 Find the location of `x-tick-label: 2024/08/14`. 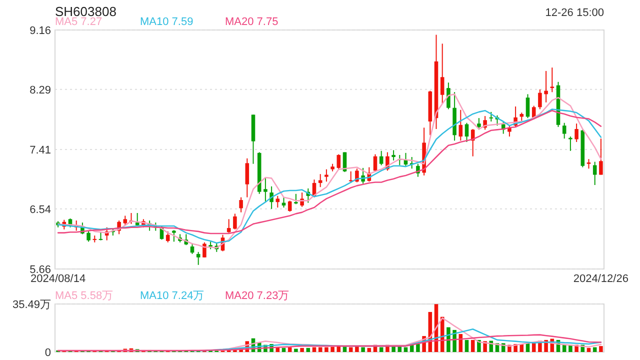

x-tick-label: 2024/08/14 is located at coordinates (58, 279).